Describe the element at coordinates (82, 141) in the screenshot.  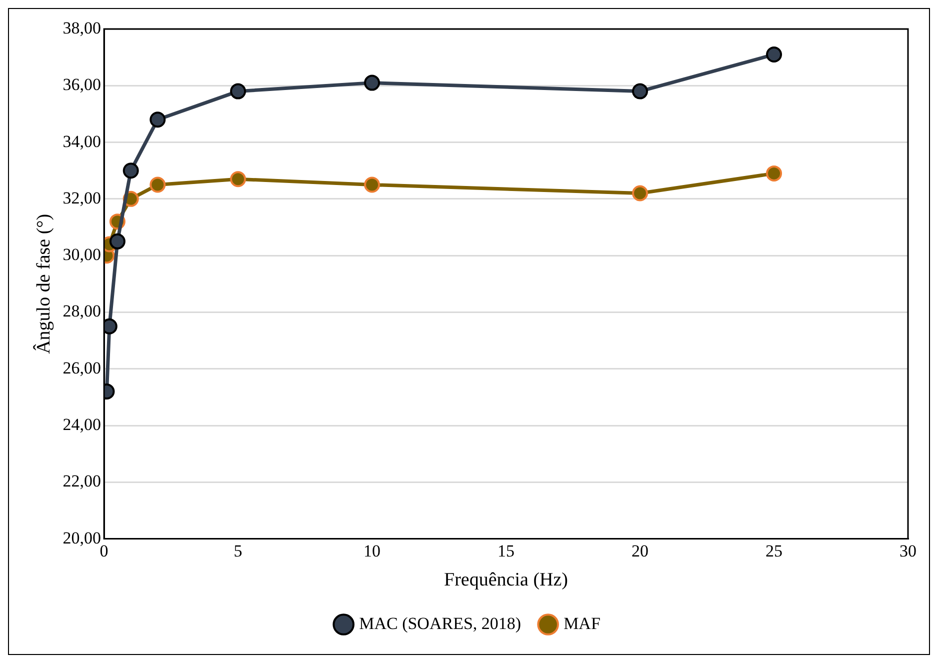
I see `y-tick-label: 34,00` at that location.